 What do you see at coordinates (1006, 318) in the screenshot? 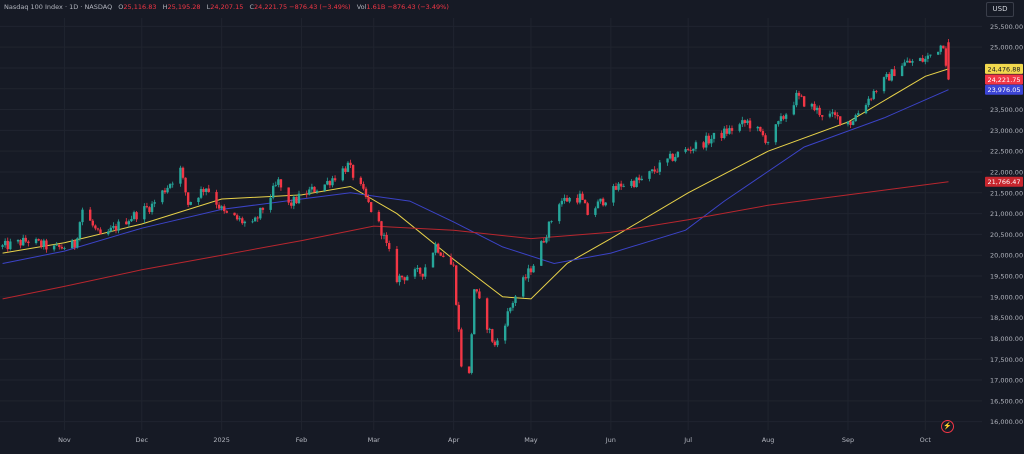
I see `y-tick-label: 18,500.00` at bounding box center [1006, 318].